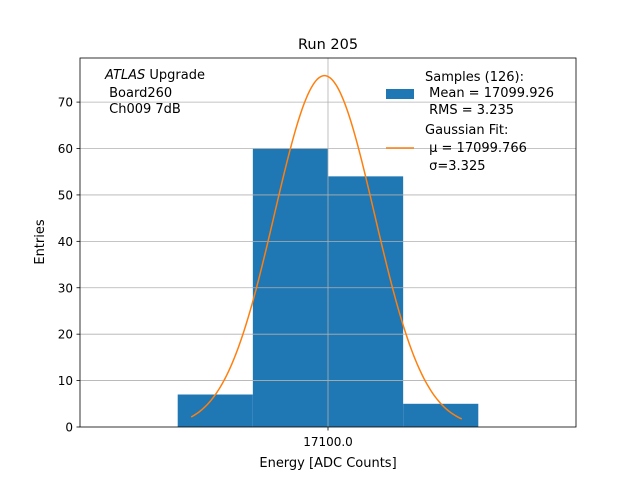 This screenshot has width=640, height=484. I want to click on legend-samples-line1: Samples (126):, so click(474, 77).